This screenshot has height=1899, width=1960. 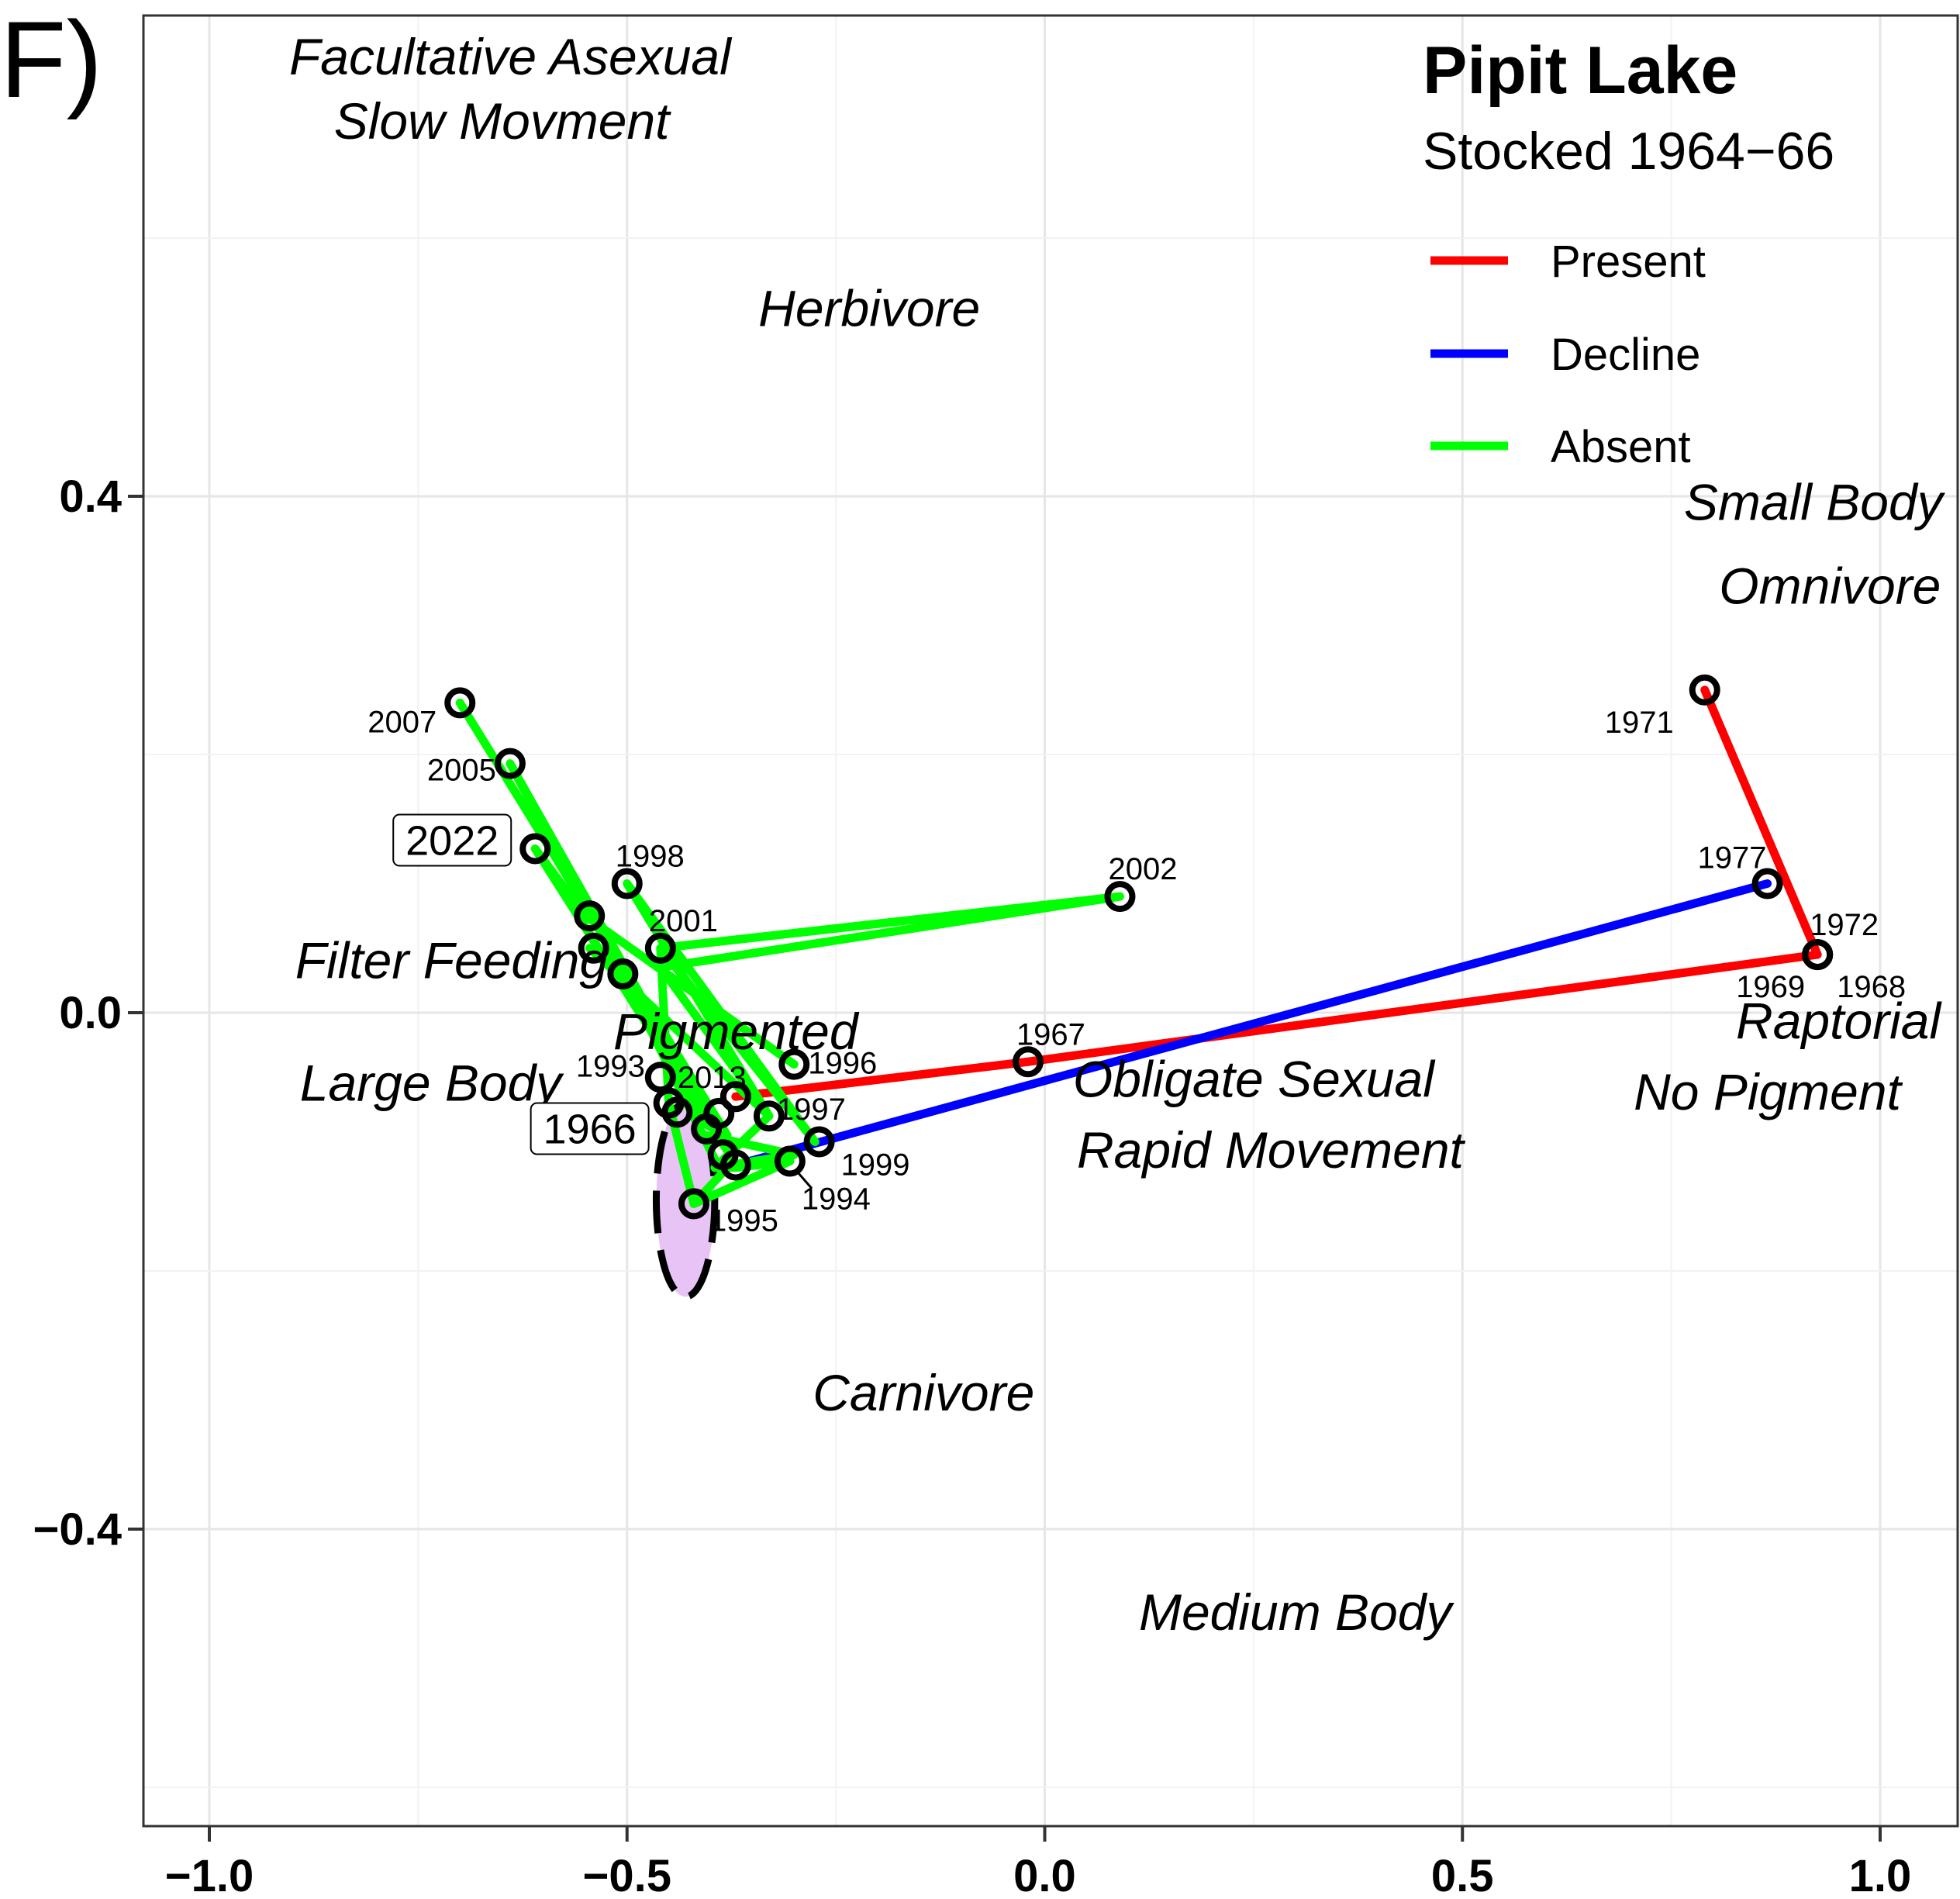 I want to click on y-tick-label: 0.4, so click(x=90, y=497).